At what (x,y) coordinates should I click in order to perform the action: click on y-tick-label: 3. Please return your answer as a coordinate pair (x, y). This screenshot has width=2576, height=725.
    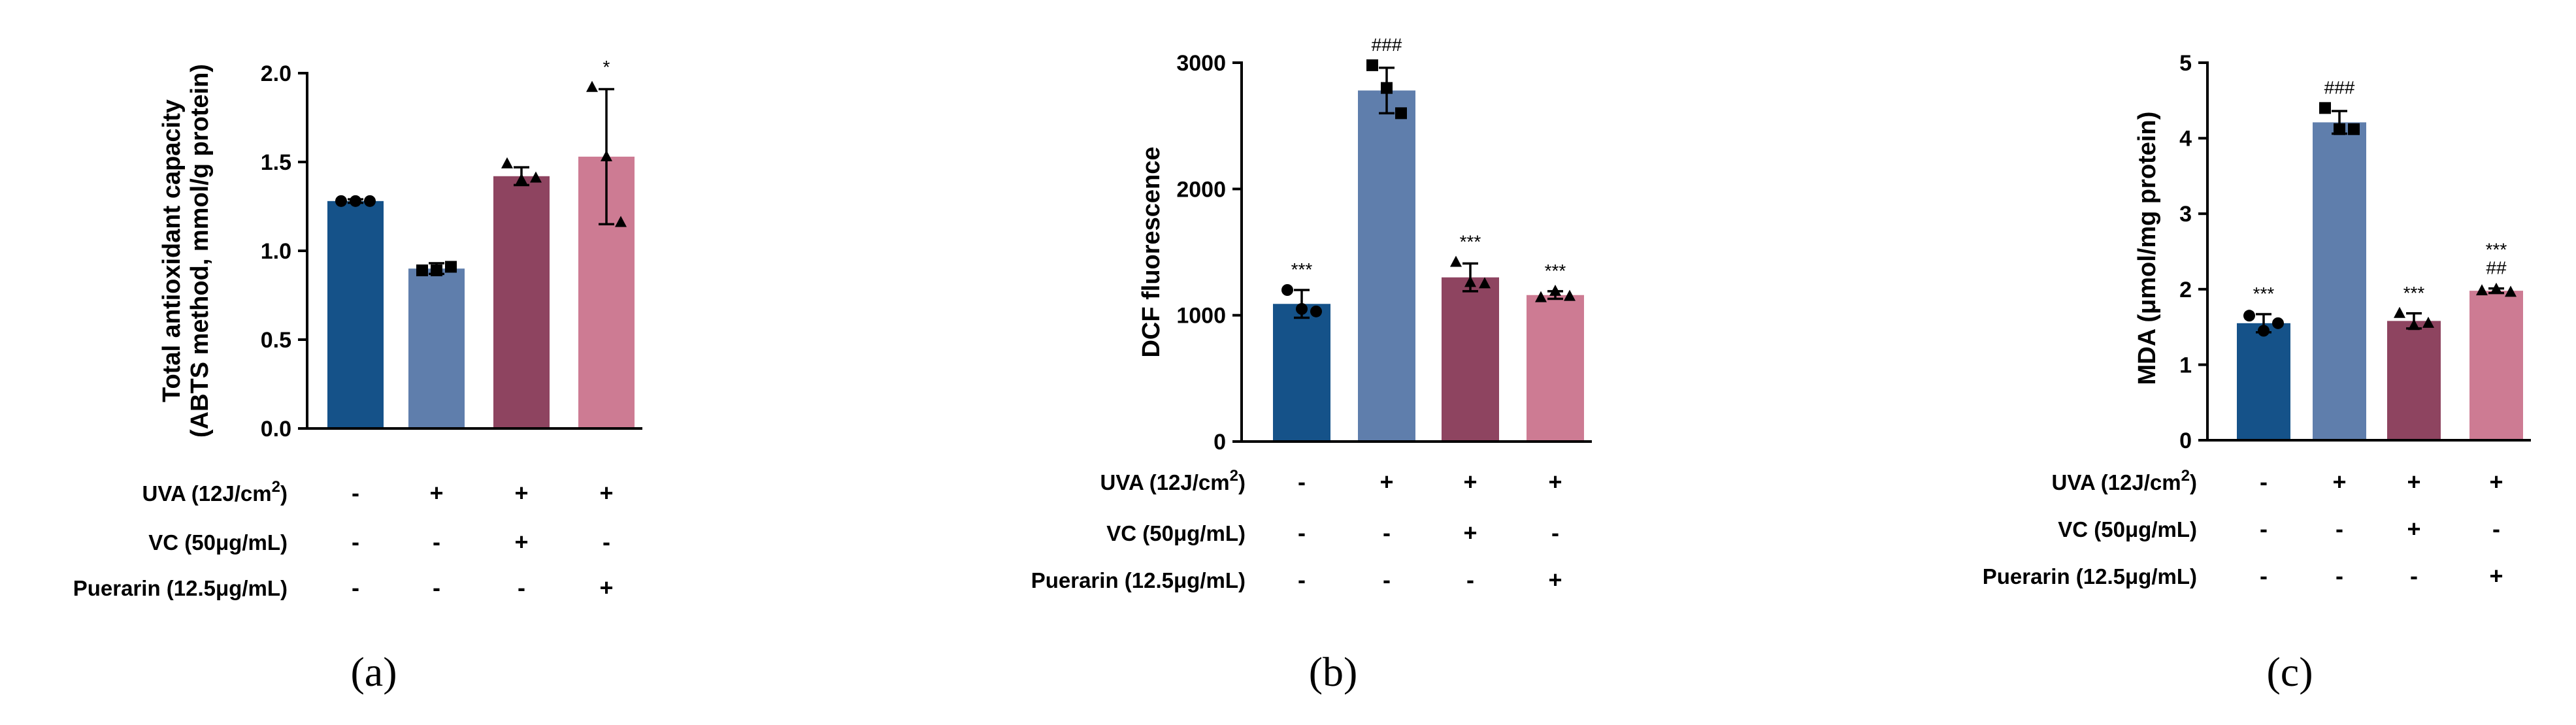
    Looking at the image, I should click on (2185, 214).